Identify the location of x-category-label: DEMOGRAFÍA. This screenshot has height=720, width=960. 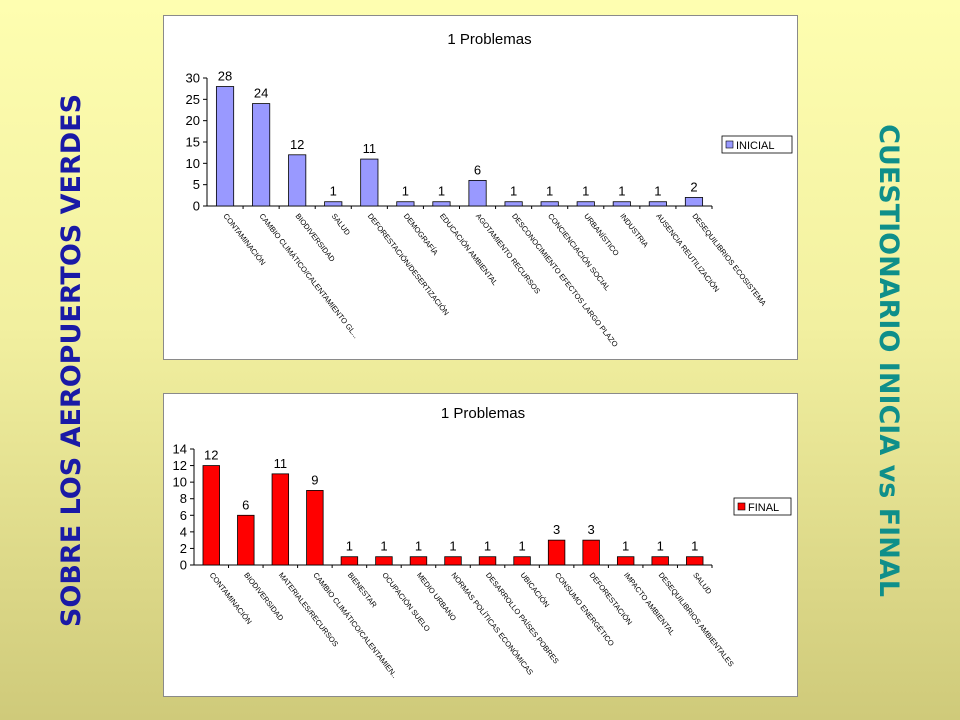
(421, 234).